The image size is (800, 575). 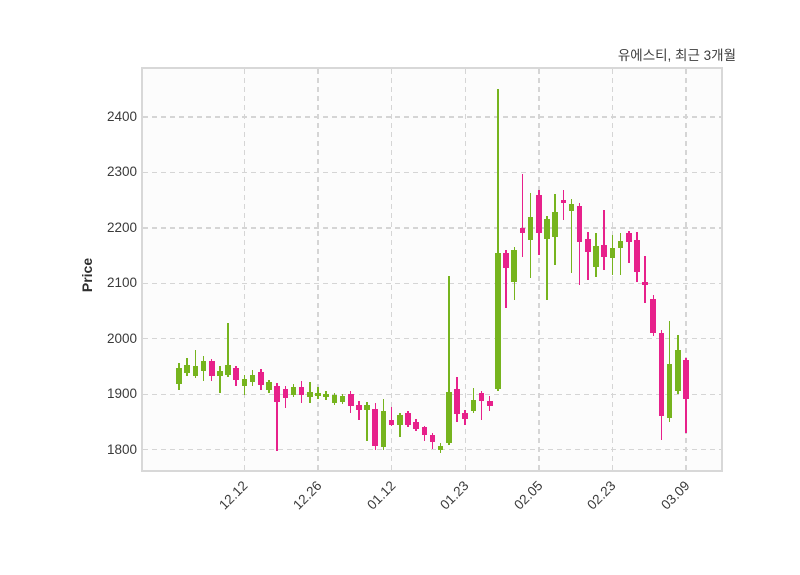 I want to click on y-tick-label: 2400, so click(x=121, y=116).